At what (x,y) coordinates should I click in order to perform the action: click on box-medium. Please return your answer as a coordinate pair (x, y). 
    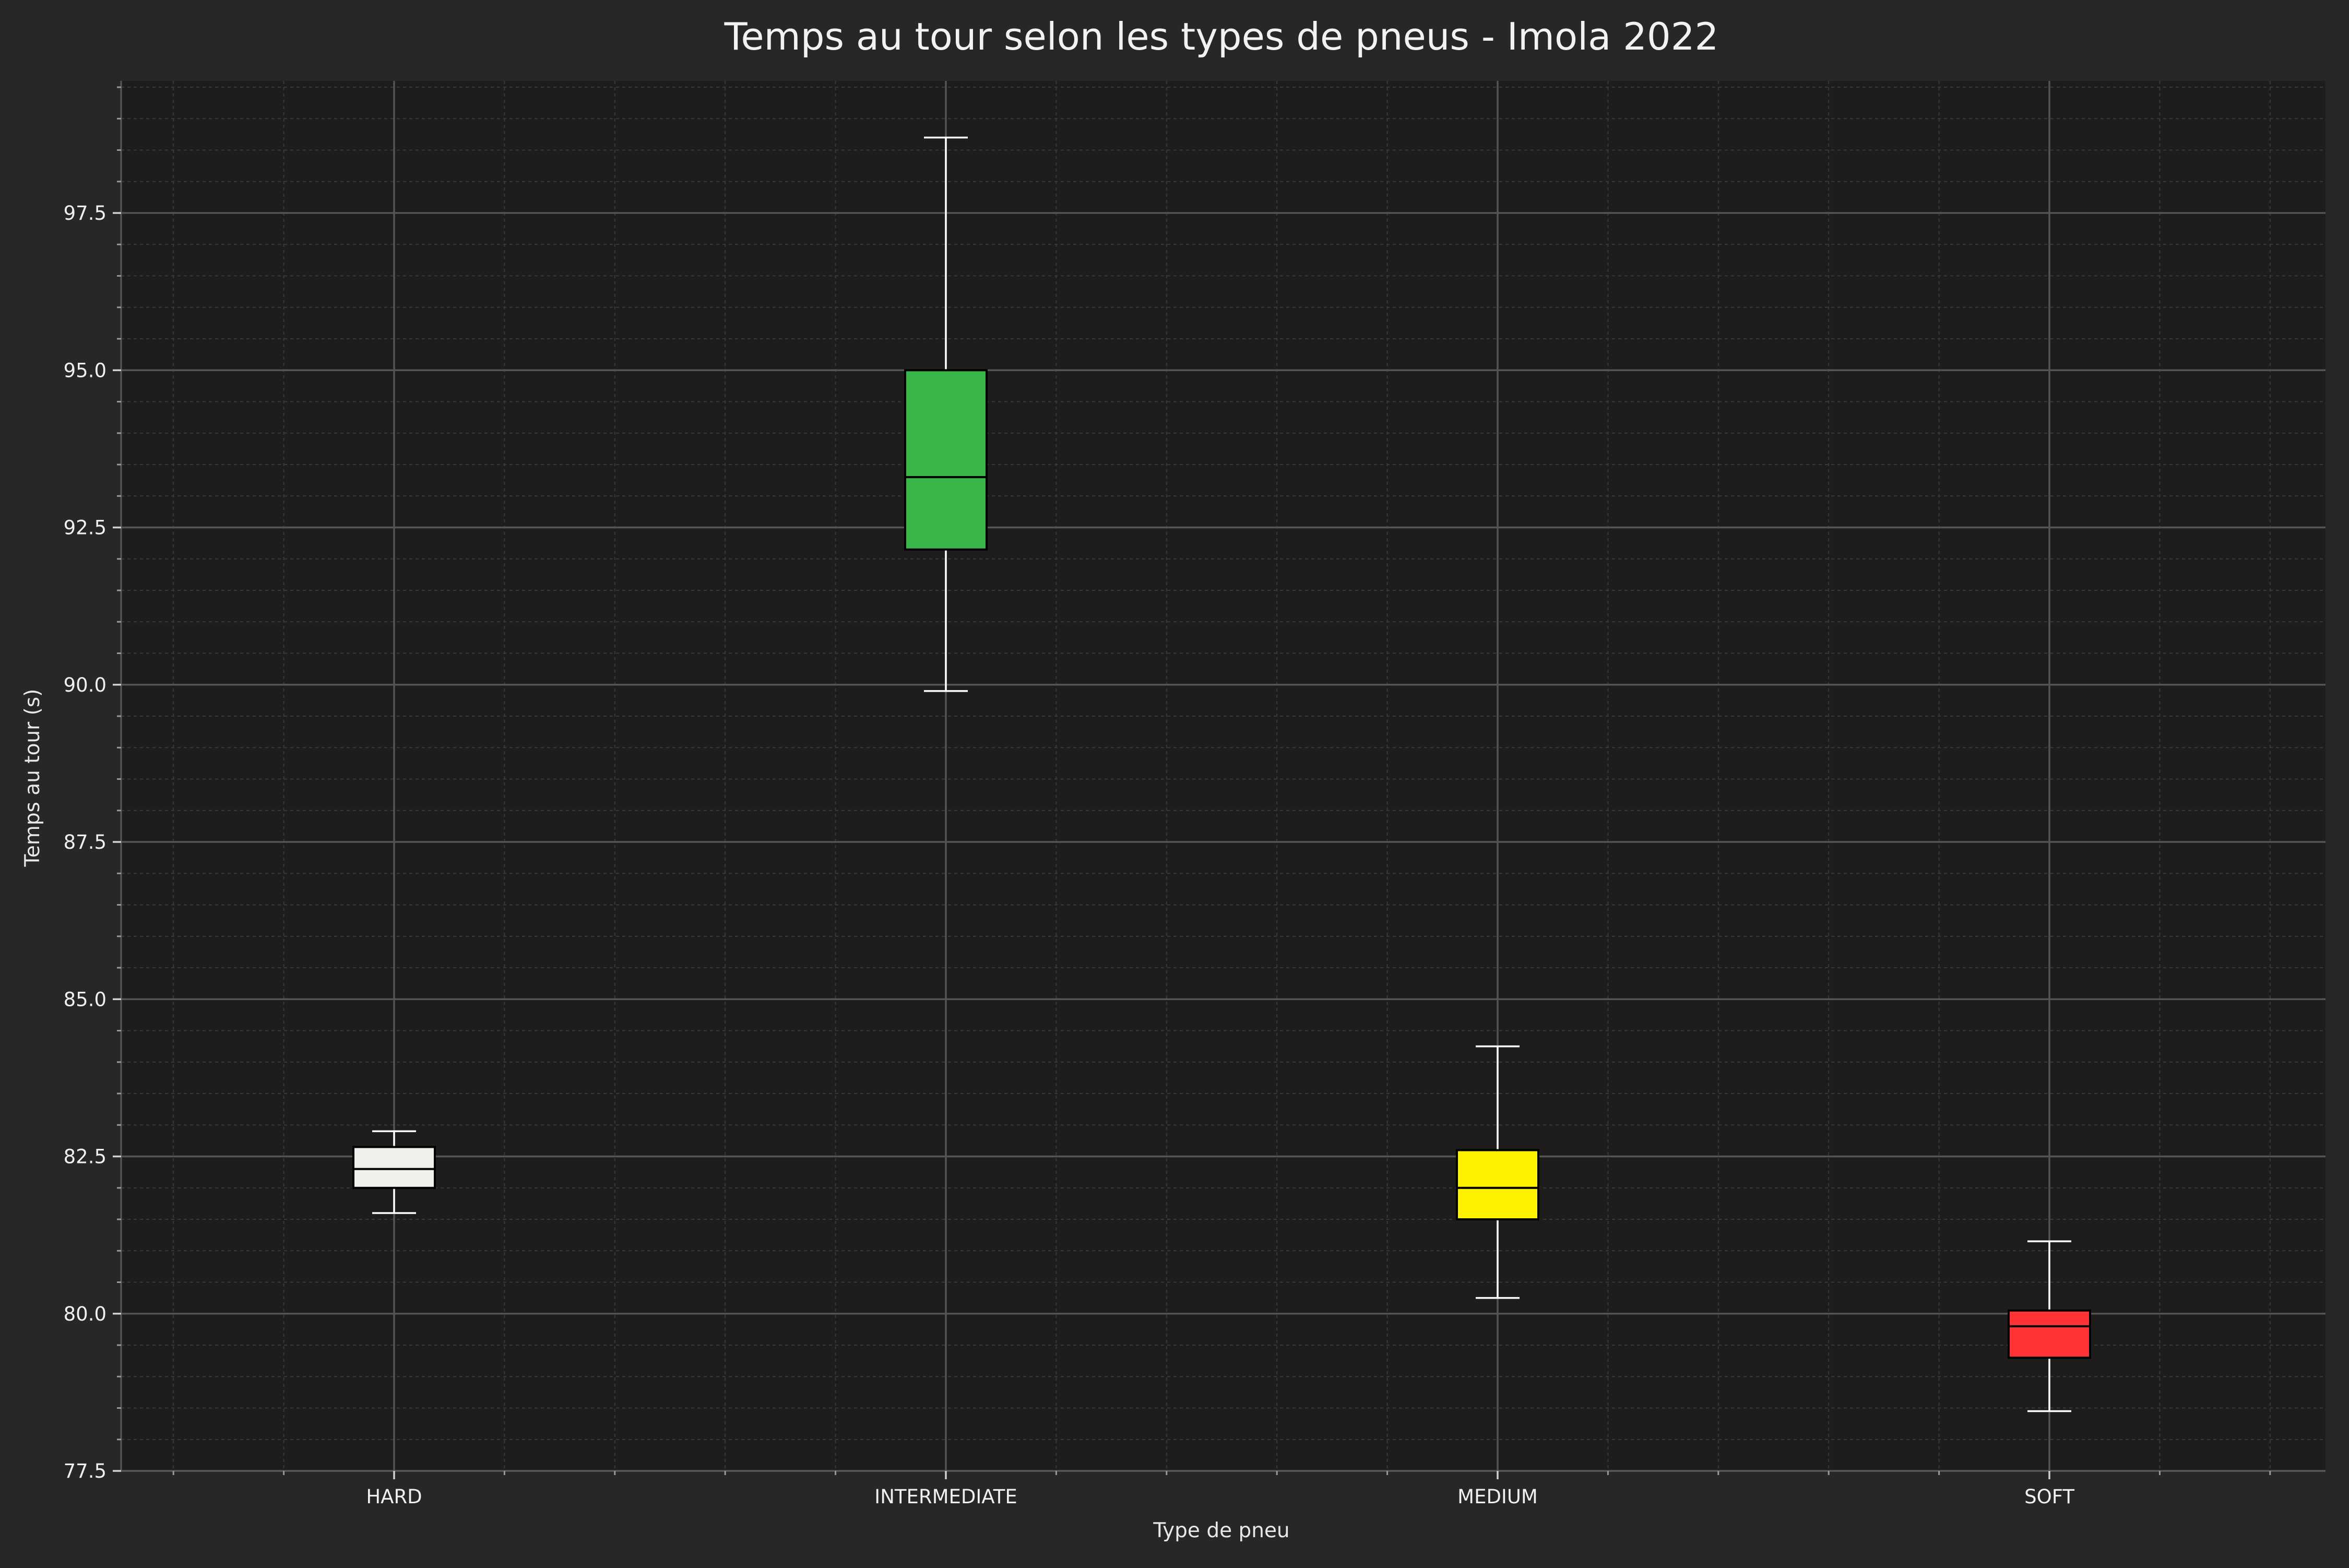
    Looking at the image, I should click on (1497, 1172).